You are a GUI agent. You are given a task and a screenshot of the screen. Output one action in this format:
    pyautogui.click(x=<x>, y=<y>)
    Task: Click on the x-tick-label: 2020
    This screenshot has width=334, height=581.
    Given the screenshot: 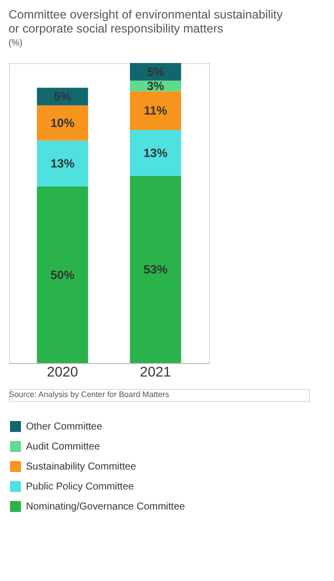 What is the action you would take?
    pyautogui.click(x=62, y=372)
    